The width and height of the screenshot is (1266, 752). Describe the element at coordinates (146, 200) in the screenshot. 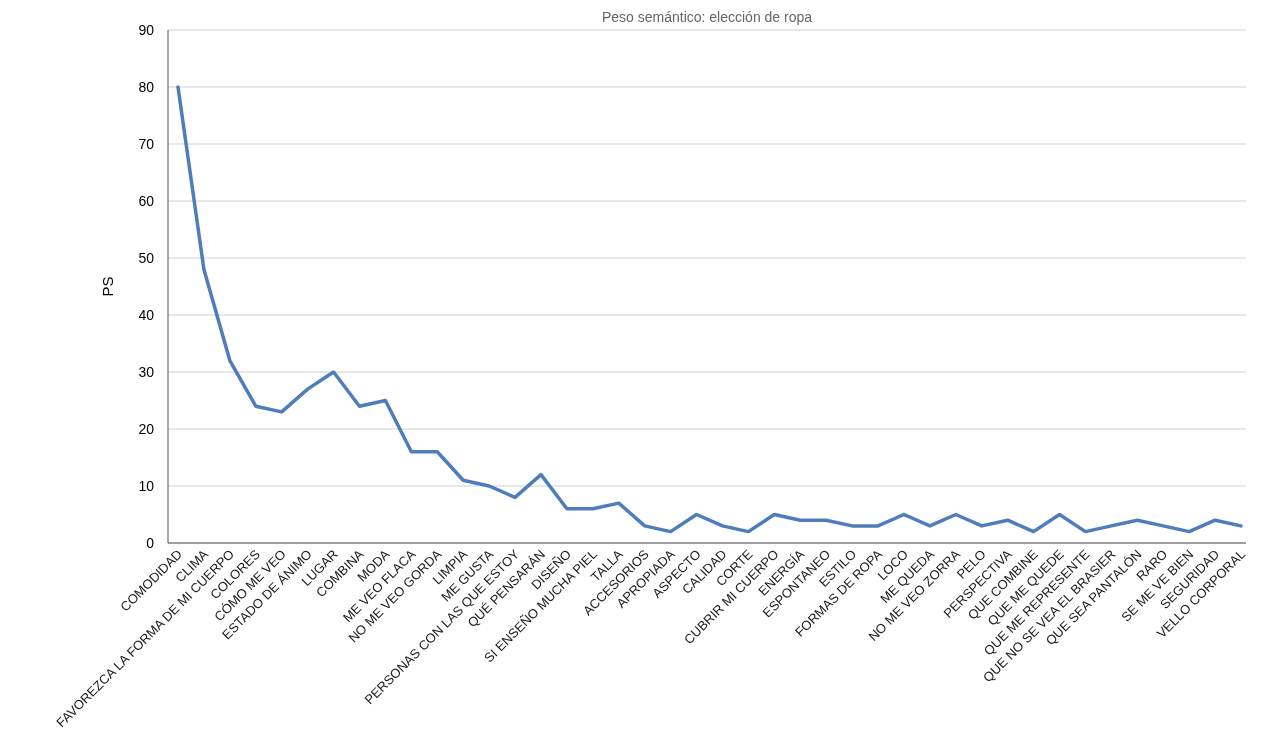

I see `y-tick-label: 60` at that location.